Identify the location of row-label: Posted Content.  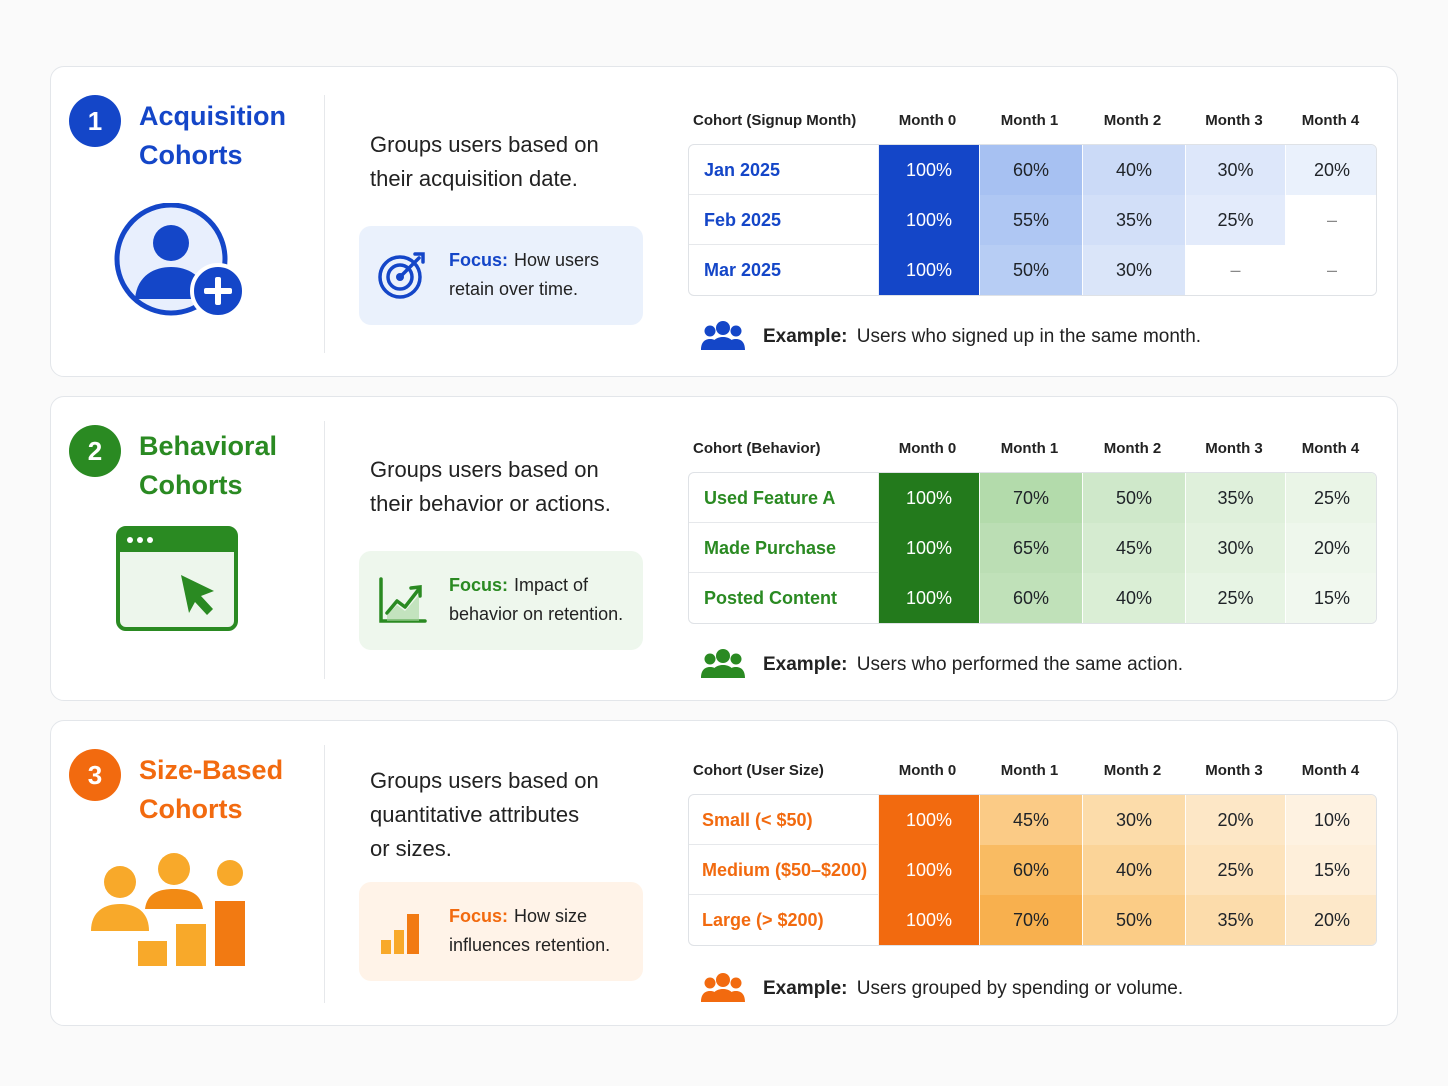
(770, 598).